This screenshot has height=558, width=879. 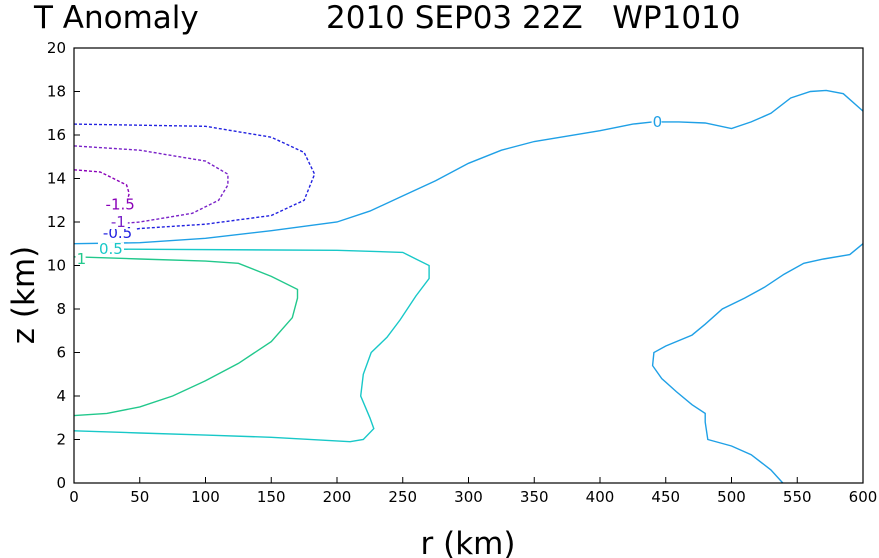 What do you see at coordinates (205, 497) in the screenshot?
I see `x-tick-label: 100` at bounding box center [205, 497].